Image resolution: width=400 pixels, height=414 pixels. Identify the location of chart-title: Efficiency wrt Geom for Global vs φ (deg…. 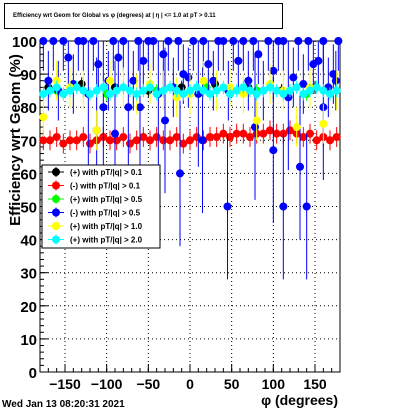
(114, 16).